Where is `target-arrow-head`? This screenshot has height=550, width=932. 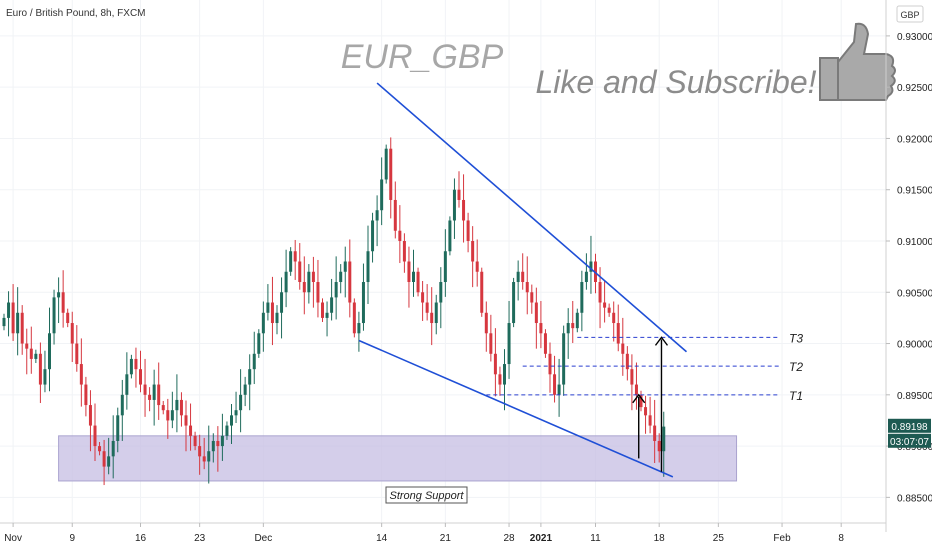 target-arrow-head is located at coordinates (639, 398).